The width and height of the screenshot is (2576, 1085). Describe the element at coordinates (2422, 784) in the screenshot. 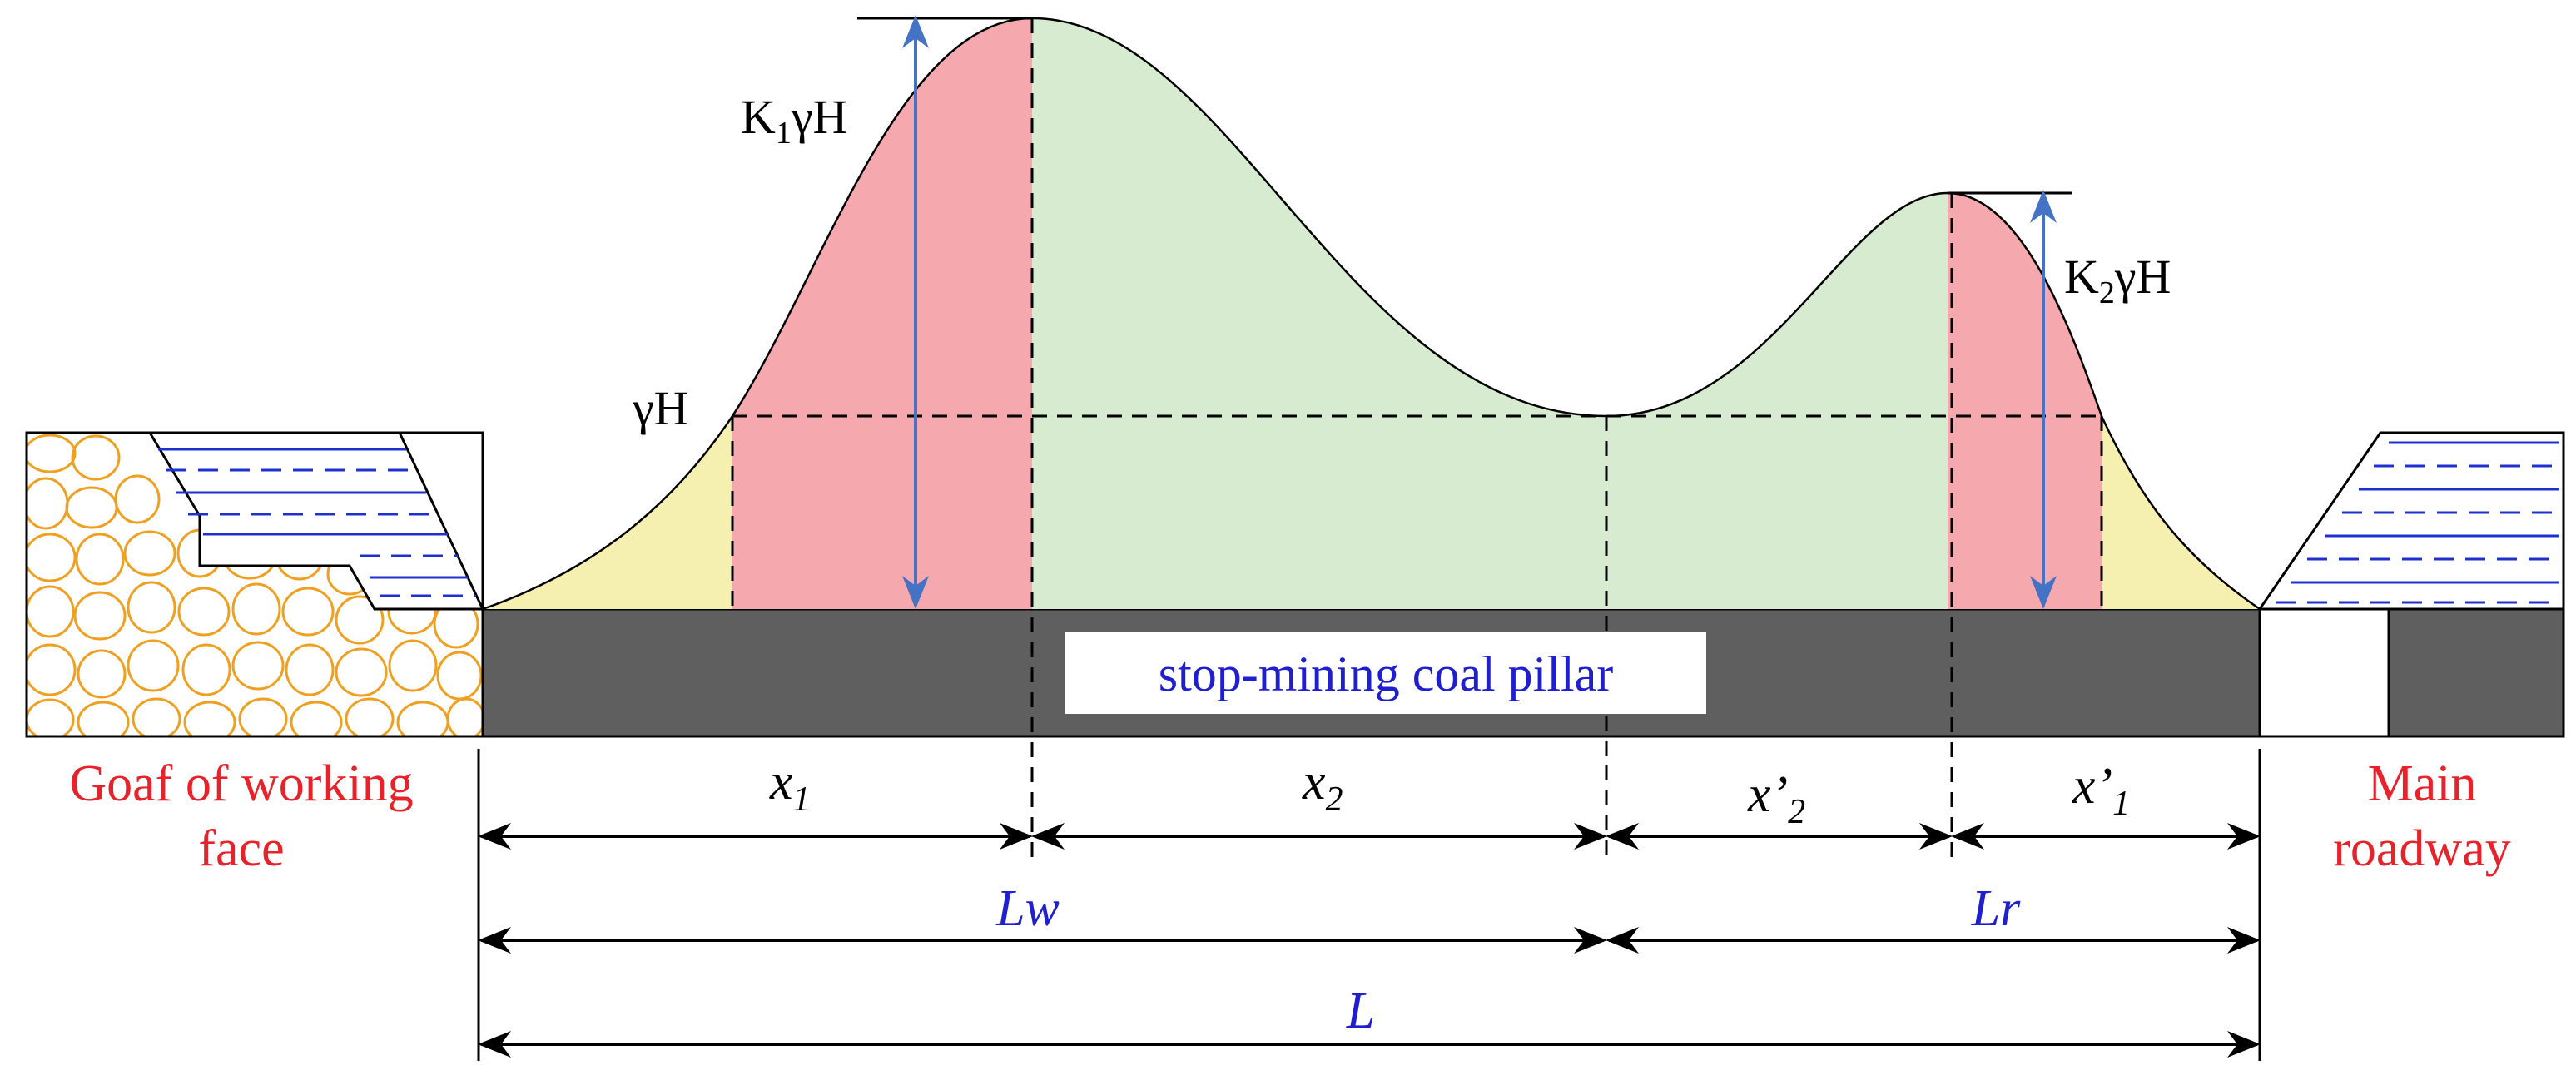

I see `main-roadway-label-line1: Main` at that location.